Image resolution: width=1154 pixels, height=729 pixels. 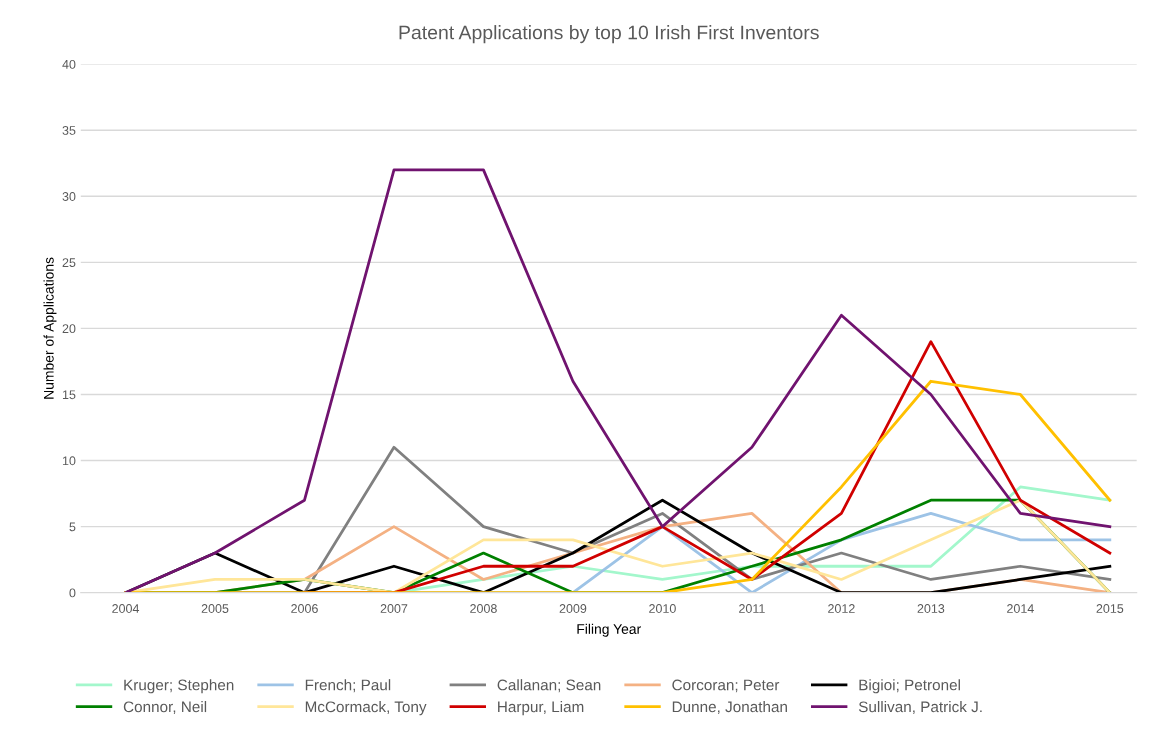 What do you see at coordinates (366, 708) in the screenshot?
I see `legend-label: McCormack, Tony` at bounding box center [366, 708].